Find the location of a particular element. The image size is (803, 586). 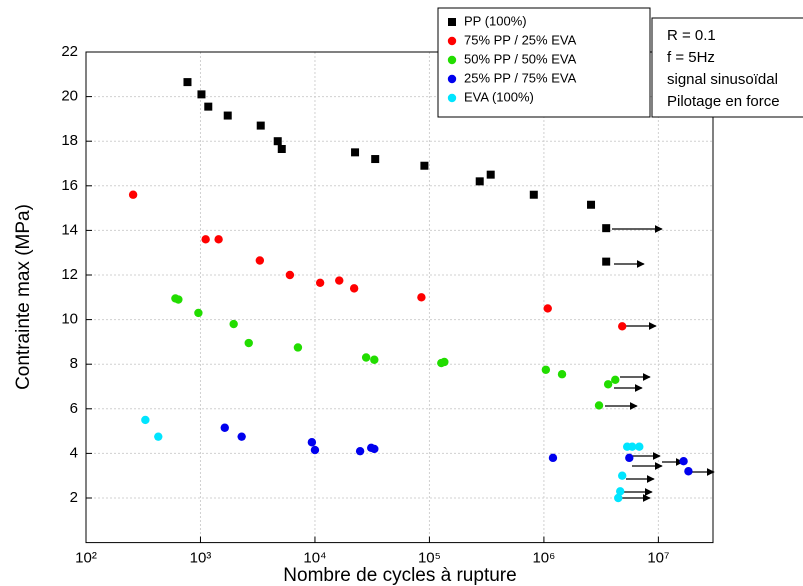

legend-label: 75% PP / 25% EVA is located at coordinates (520, 39).